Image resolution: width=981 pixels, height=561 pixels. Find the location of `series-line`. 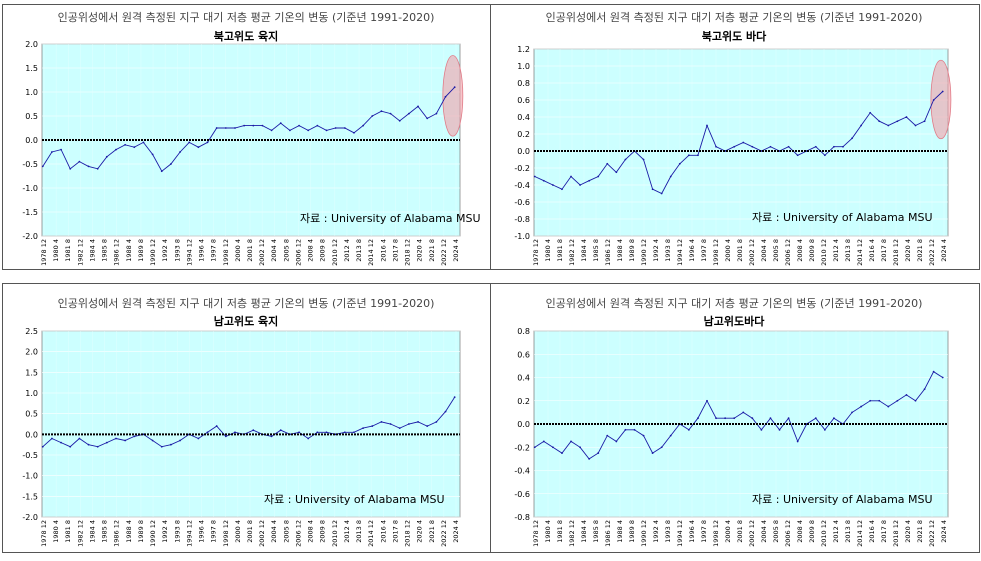

series-line is located at coordinates (739, 143).